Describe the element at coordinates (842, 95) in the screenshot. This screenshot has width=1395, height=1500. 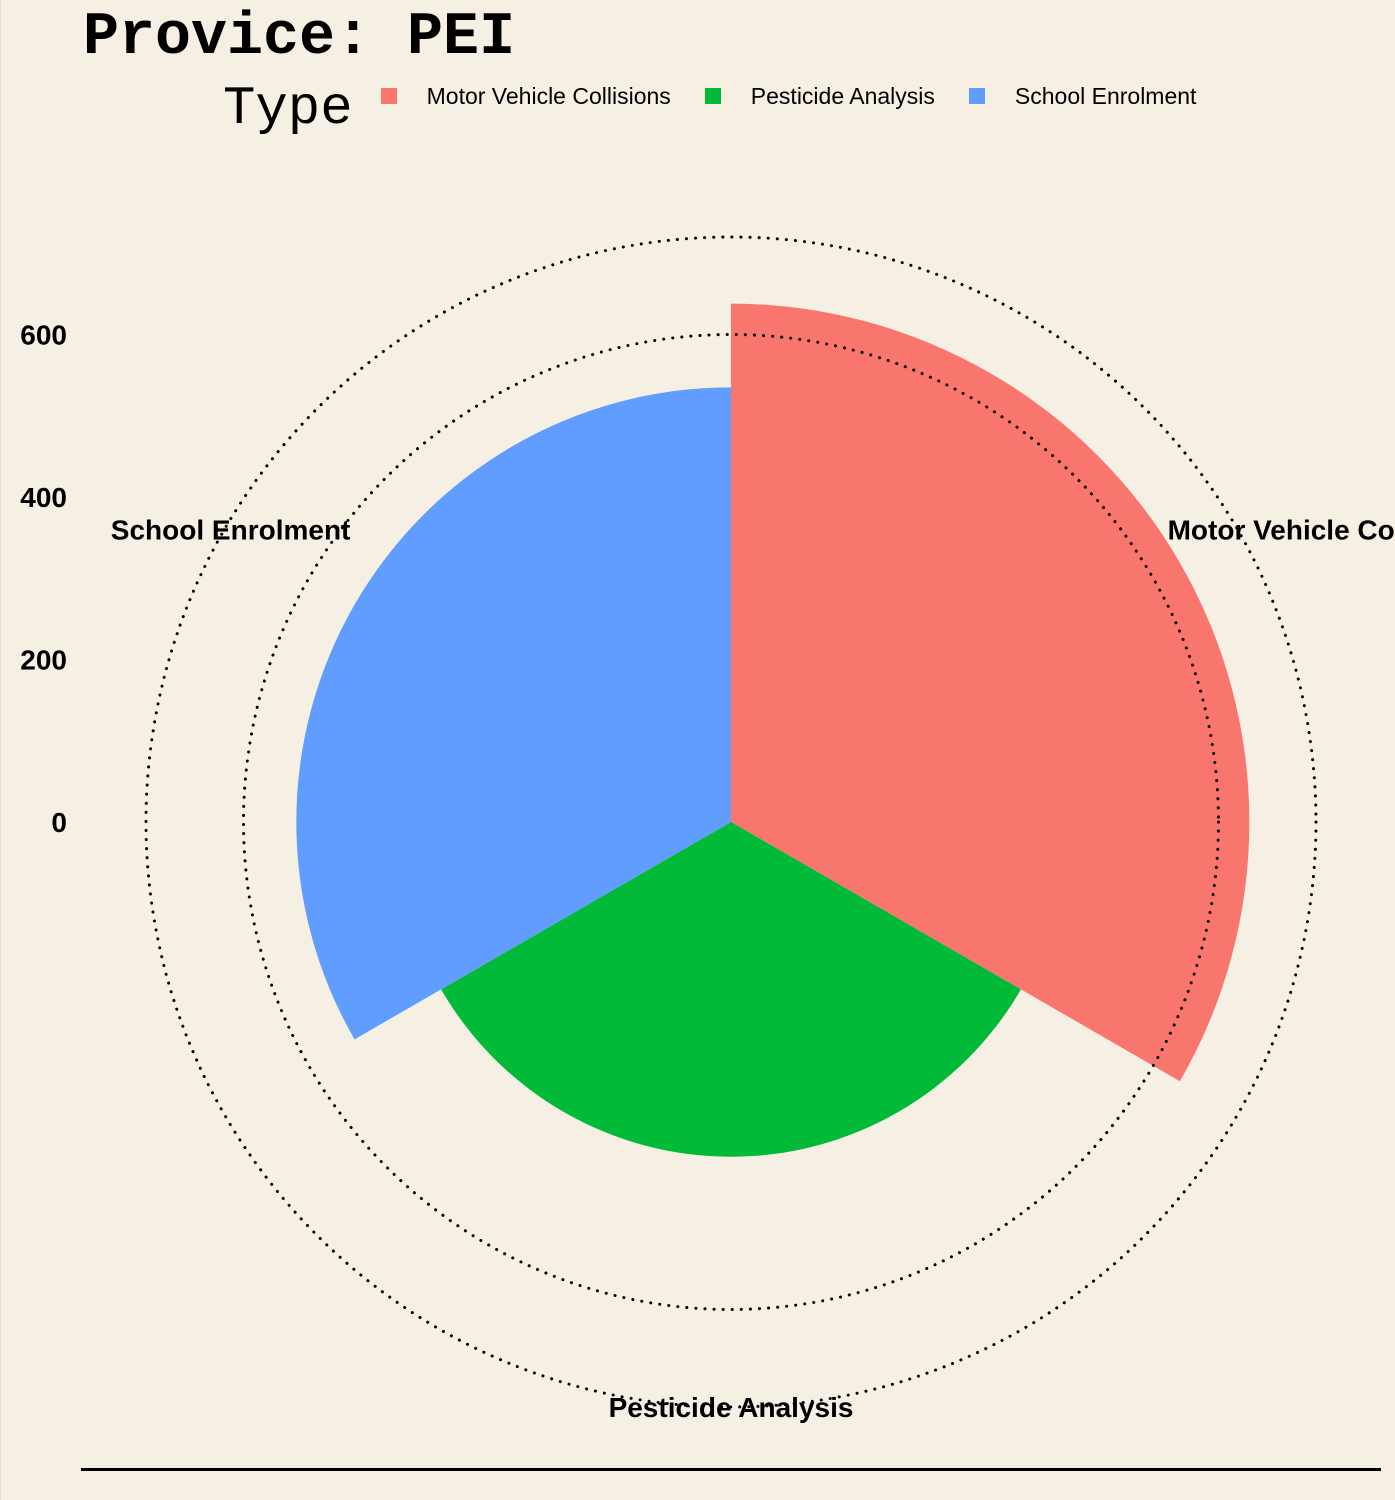
I see `legend-label-pesticide-analysis: Pesticide Analysis` at that location.